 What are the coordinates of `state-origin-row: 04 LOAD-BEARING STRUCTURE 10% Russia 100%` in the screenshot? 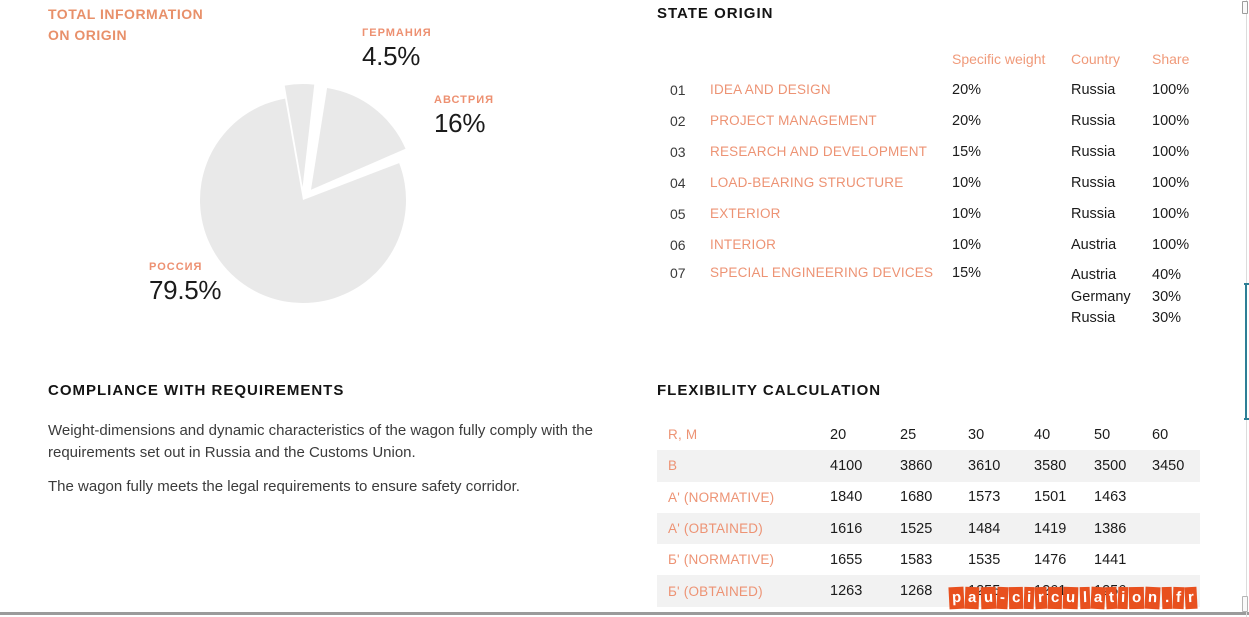 It's located at (929, 182).